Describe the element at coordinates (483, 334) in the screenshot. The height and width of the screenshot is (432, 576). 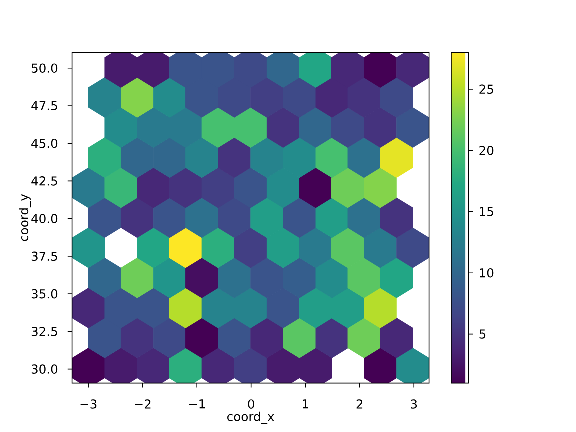
I see `color-bar-label: 5` at that location.